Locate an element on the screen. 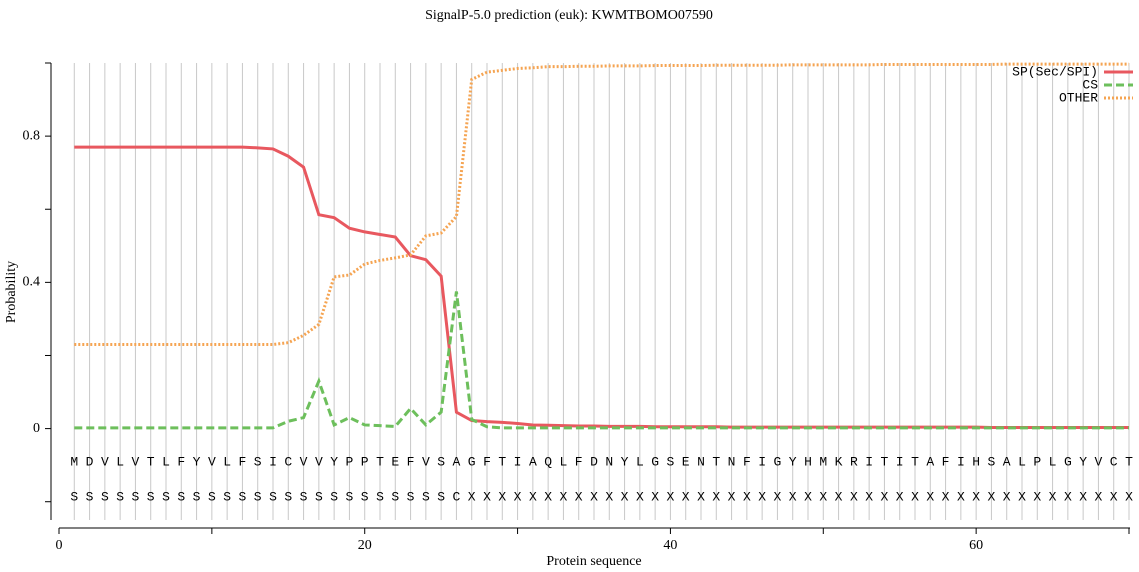  x-tick-label: 20 is located at coordinates (365, 545).